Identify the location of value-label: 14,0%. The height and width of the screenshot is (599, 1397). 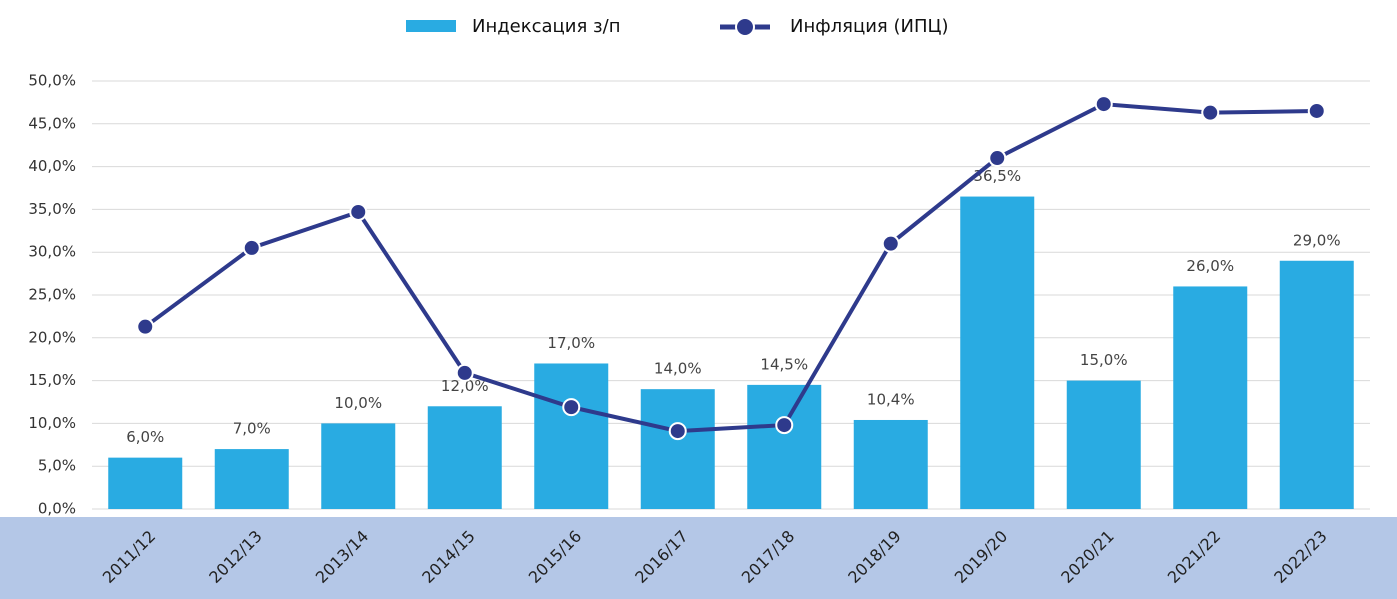
(678, 369).